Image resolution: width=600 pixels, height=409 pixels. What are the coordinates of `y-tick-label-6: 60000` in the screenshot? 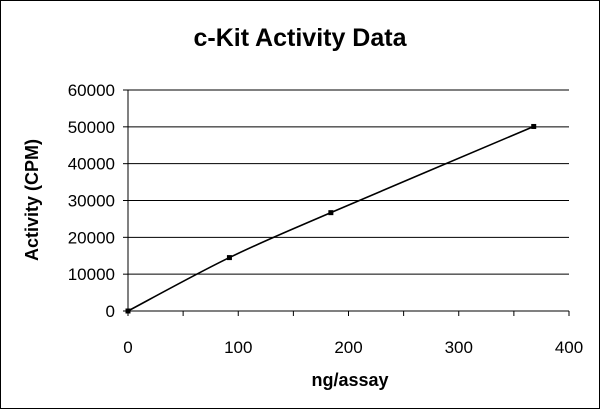 It's located at (91, 90).